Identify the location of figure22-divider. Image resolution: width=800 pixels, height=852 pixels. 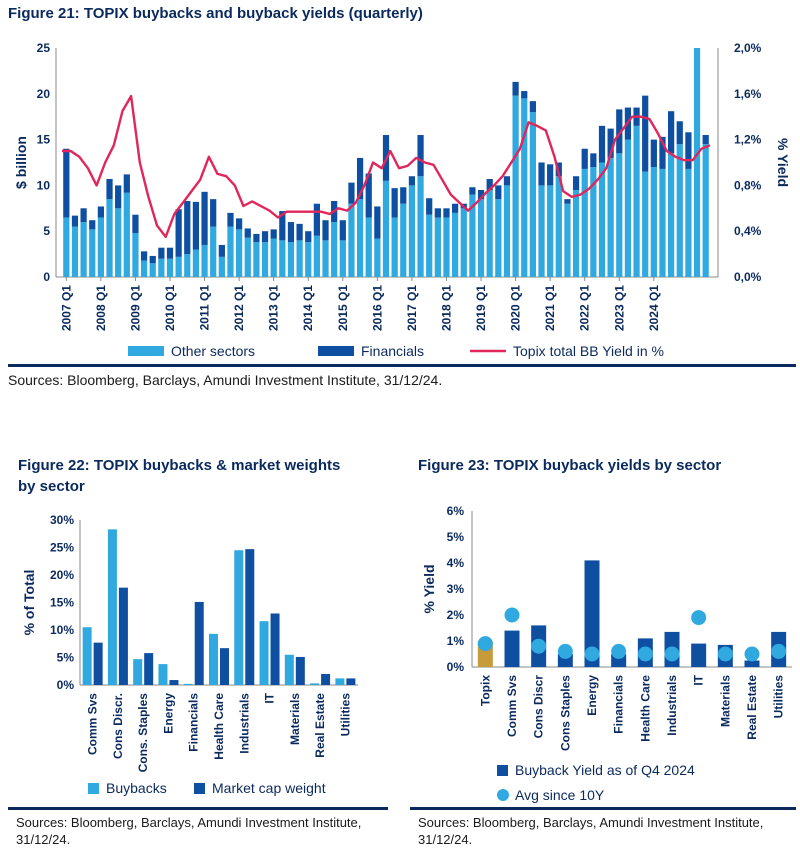
(198, 808).